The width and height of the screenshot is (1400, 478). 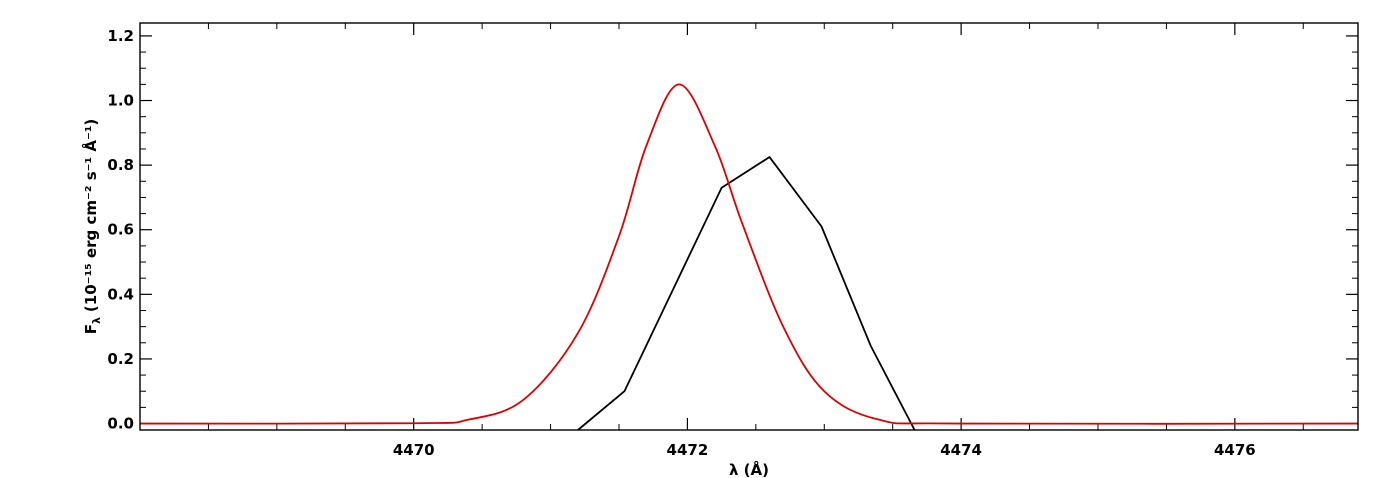 What do you see at coordinates (90, 215) in the screenshot?
I see `y-axis-label-units: (10⁻¹⁵ erg cm⁻² s⁻¹ Å⁻¹)` at bounding box center [90, 215].